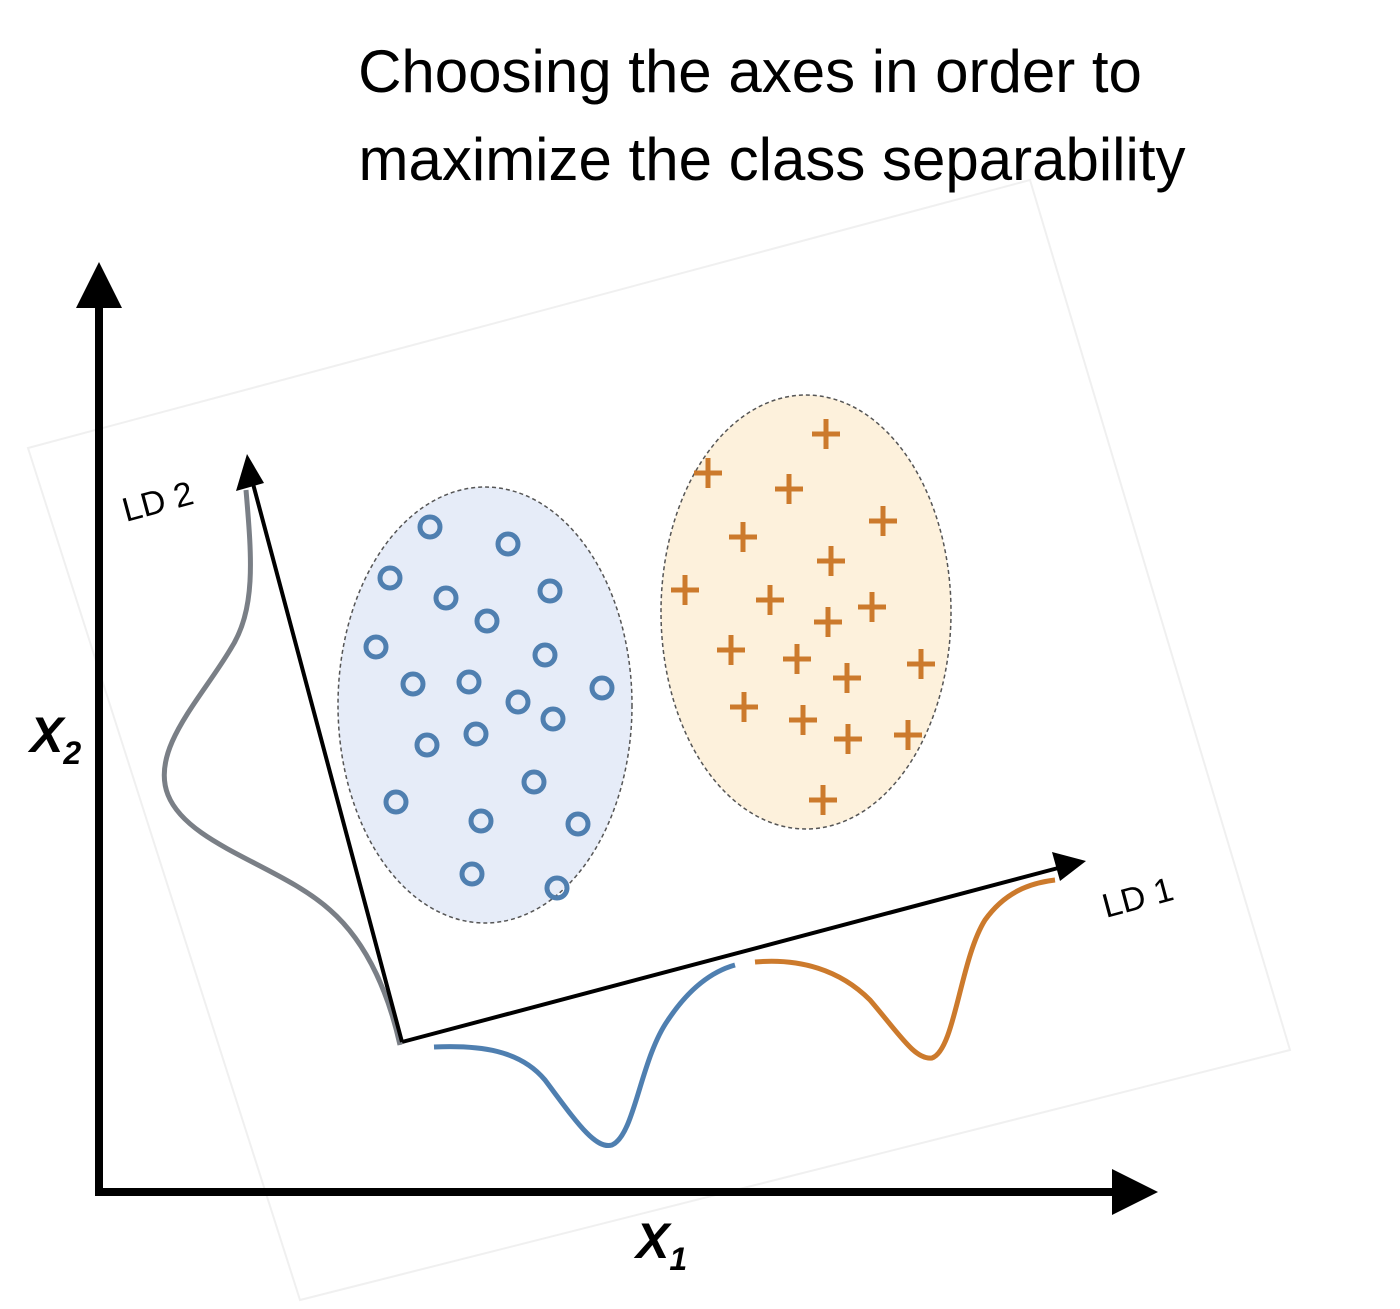 Image resolution: width=1400 pixels, height=1309 pixels. What do you see at coordinates (1137, 897) in the screenshot?
I see `ld1-axis-label: LD 1` at bounding box center [1137, 897].